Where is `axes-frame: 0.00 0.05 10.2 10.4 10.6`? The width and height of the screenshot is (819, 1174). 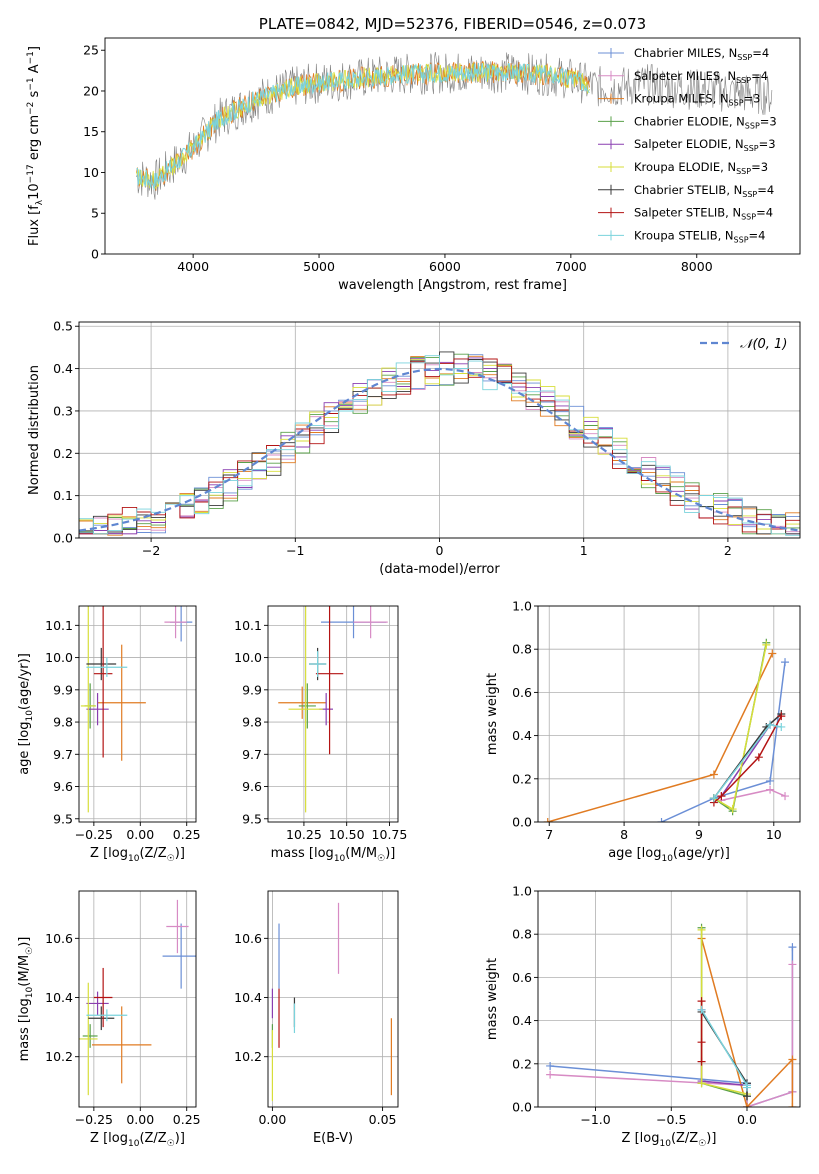
axes-frame: 0.00 0.05 10.2 10.4 10.6 is located at coordinates (316, 1008).